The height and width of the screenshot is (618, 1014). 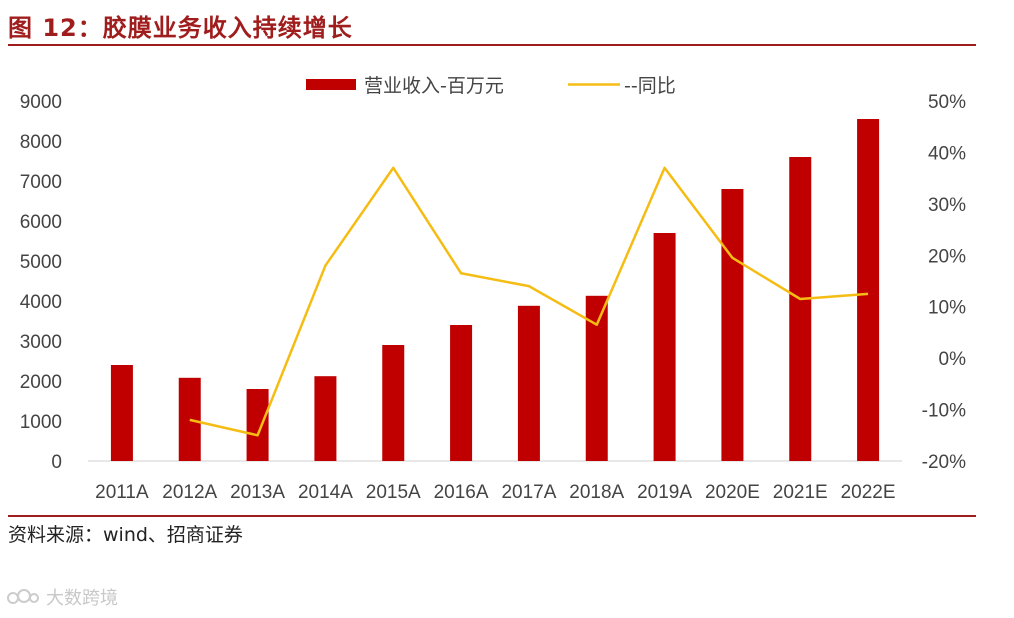 What do you see at coordinates (492, 45) in the screenshot?
I see `title-rule` at bounding box center [492, 45].